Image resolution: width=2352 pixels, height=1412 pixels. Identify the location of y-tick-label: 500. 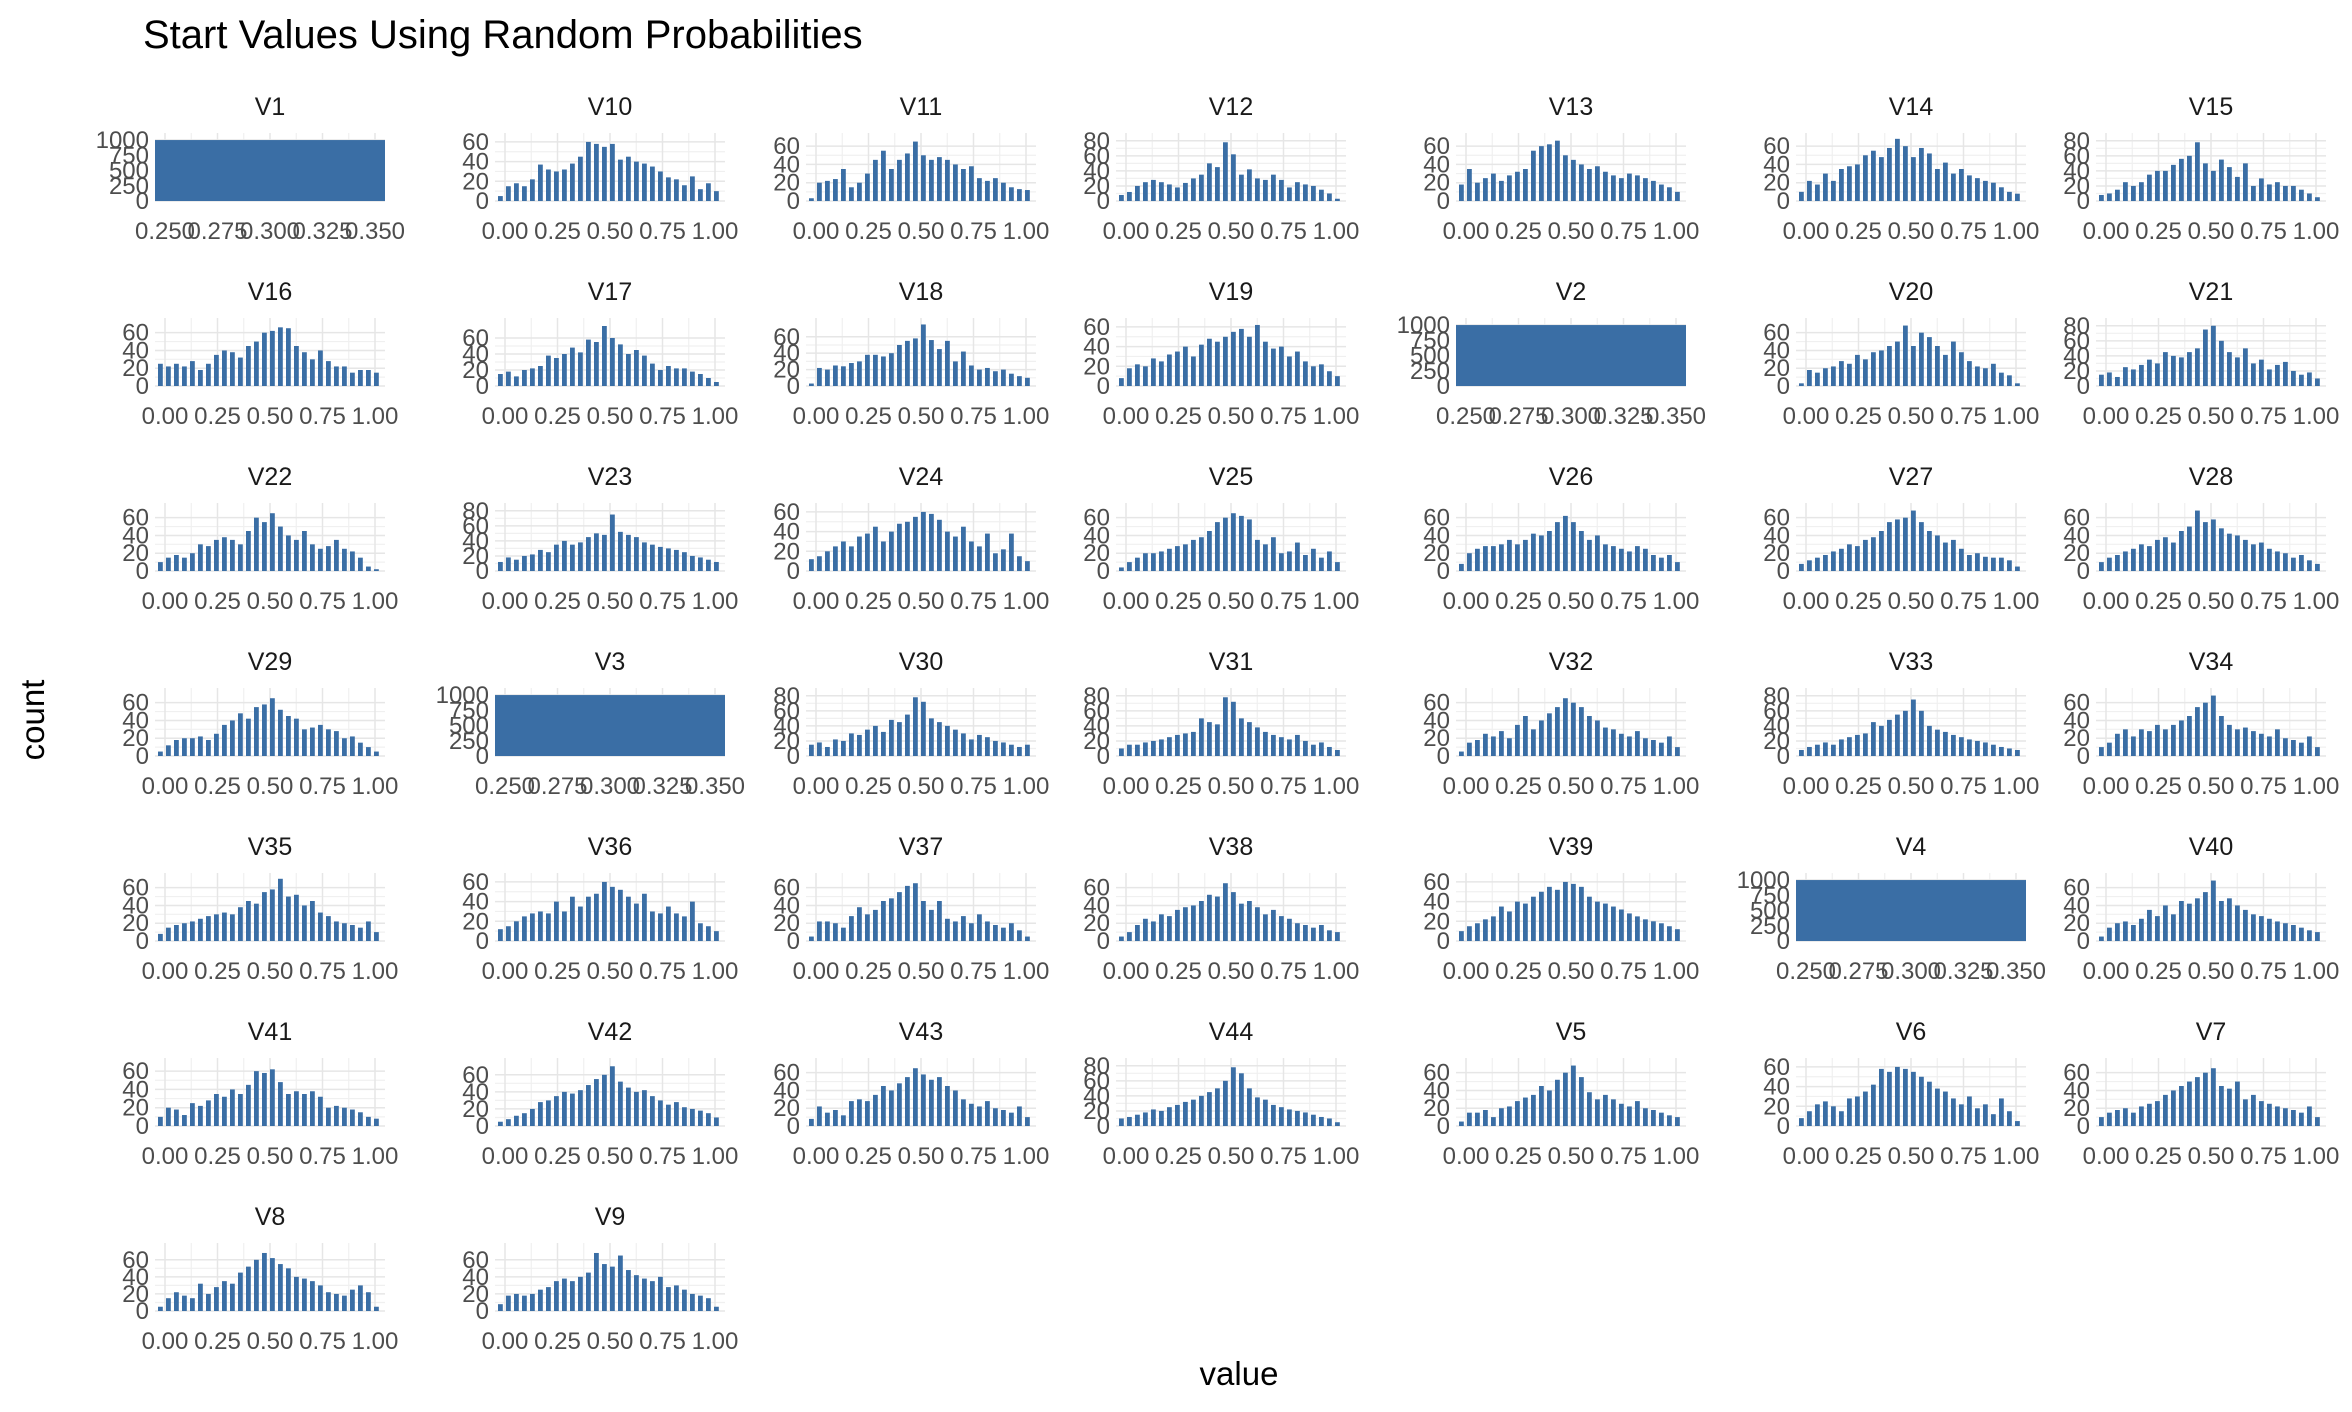
(1430, 356).